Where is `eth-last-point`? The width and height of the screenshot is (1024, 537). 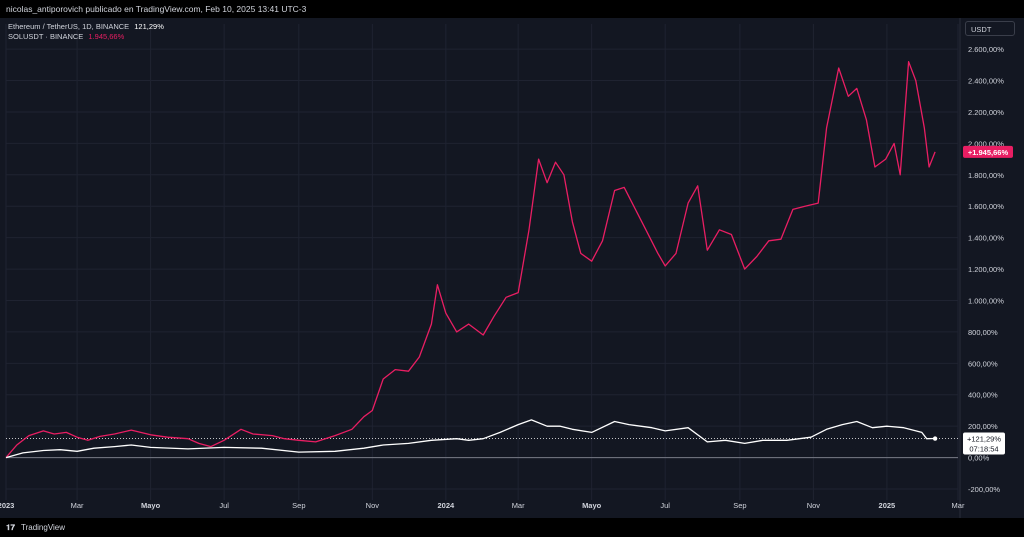
eth-last-point is located at coordinates (935, 438).